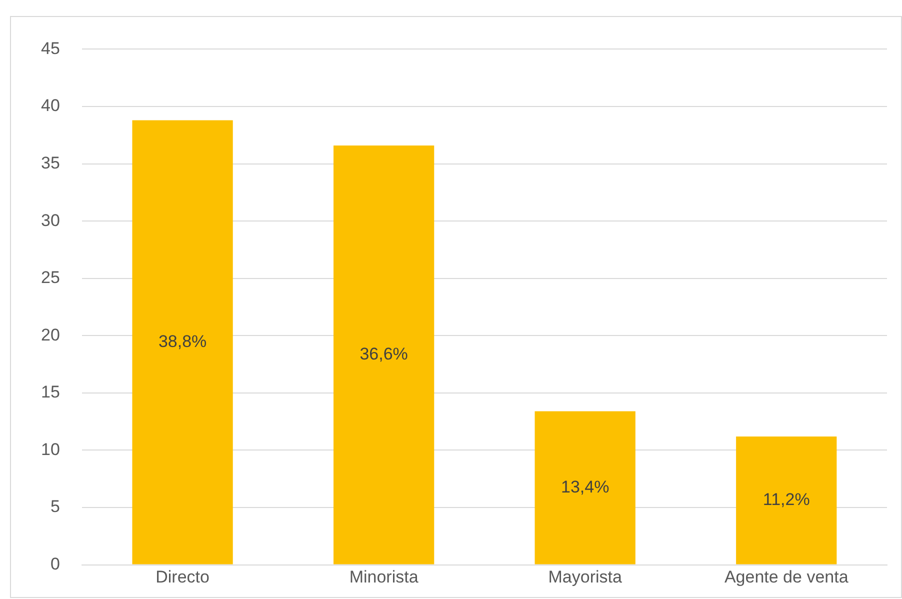 Image resolution: width=902 pixels, height=599 pixels. I want to click on y-tick-label: 0, so click(55, 564).